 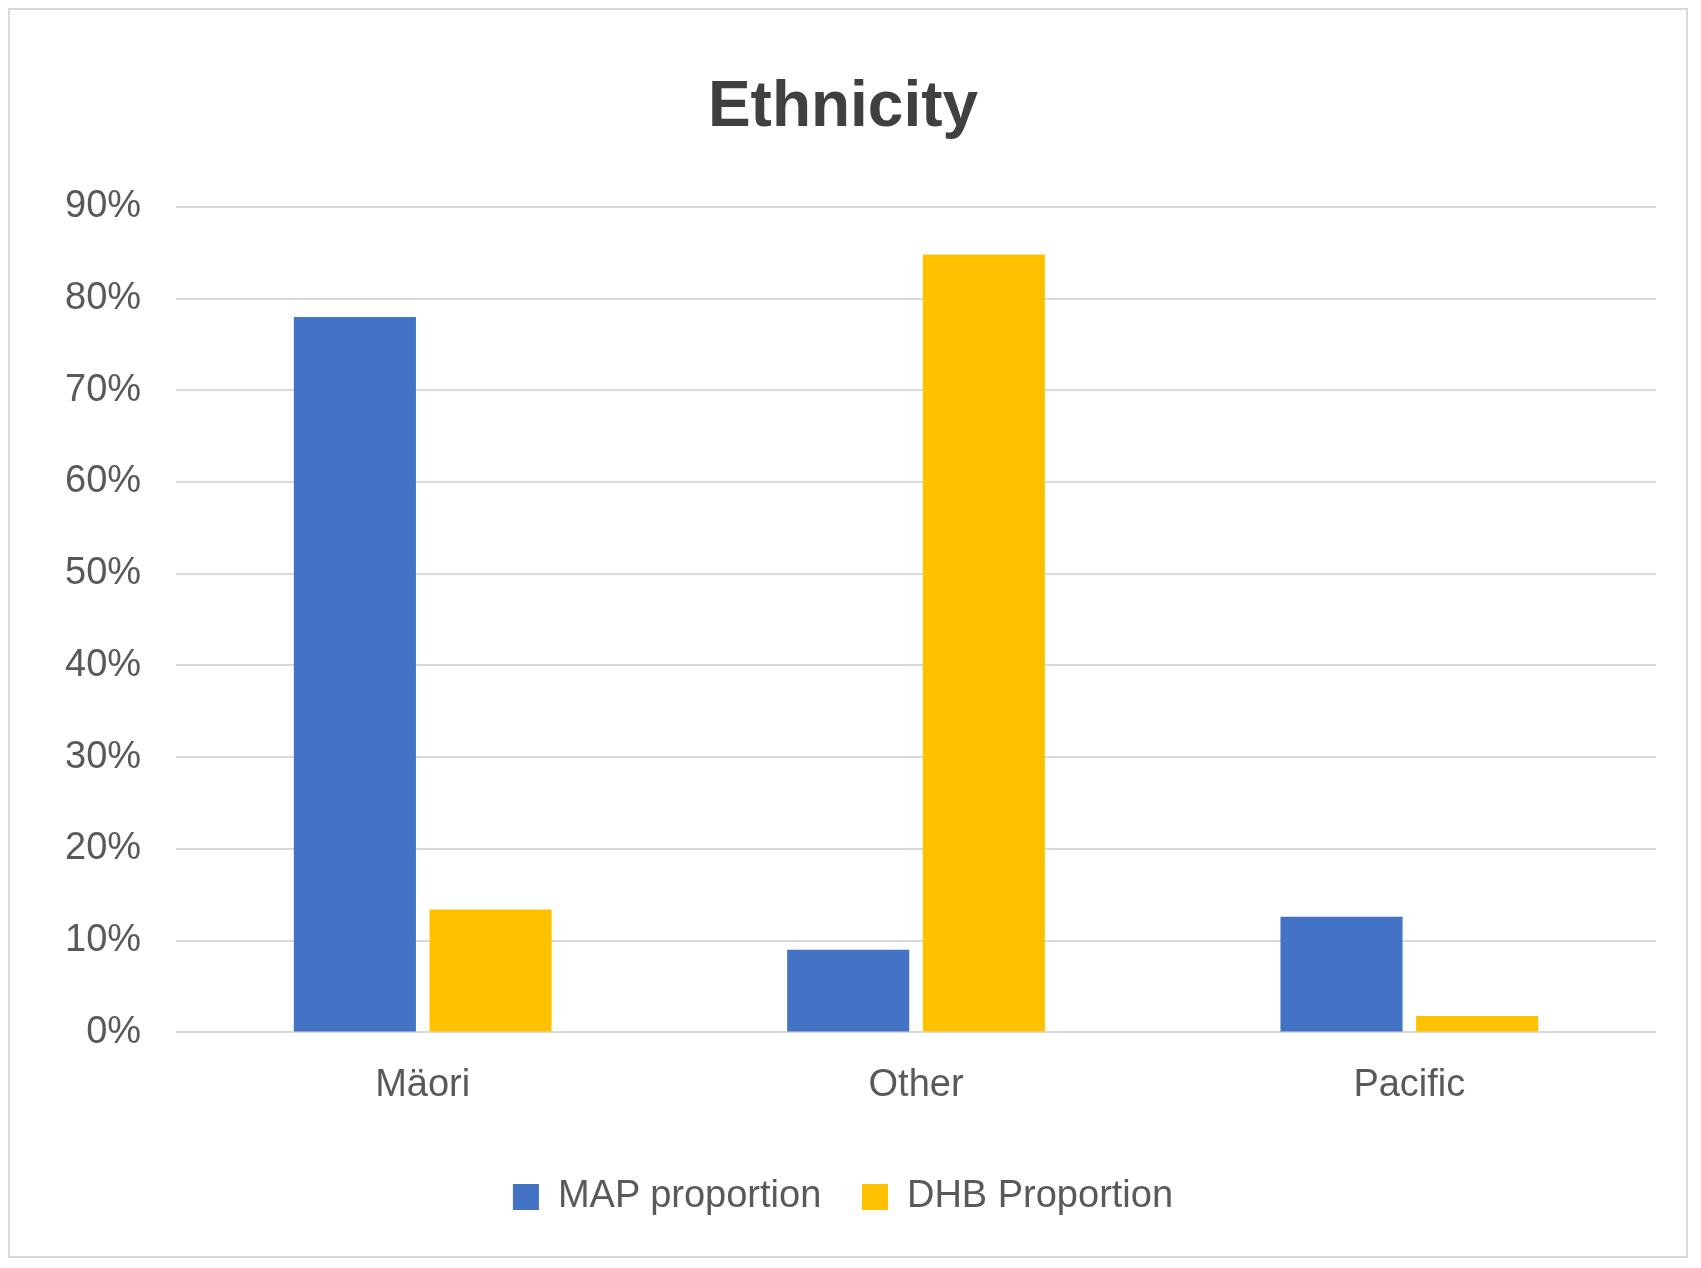 I want to click on y-tick-label: 10%, so click(x=103, y=938).